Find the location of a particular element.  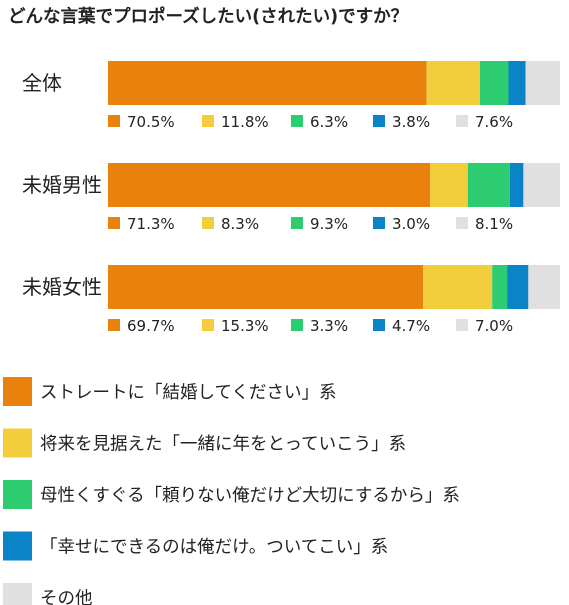

data-label: 3.0% is located at coordinates (411, 224).